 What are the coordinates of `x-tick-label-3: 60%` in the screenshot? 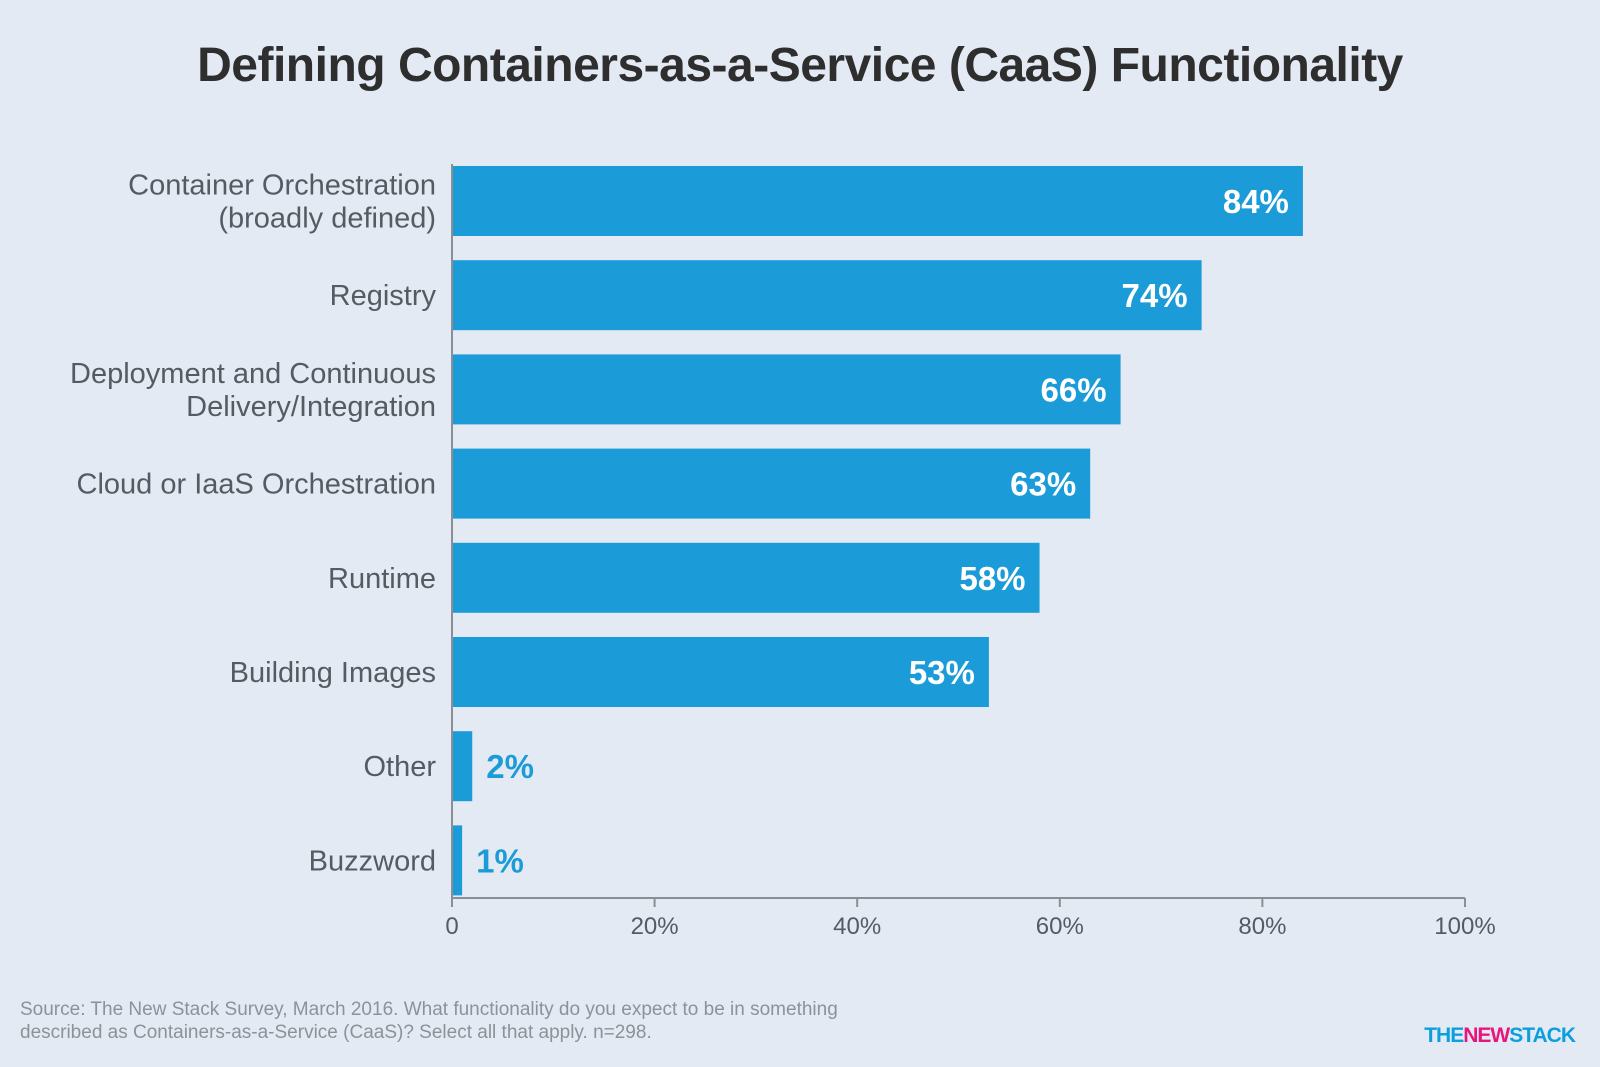 It's located at (1060, 926).